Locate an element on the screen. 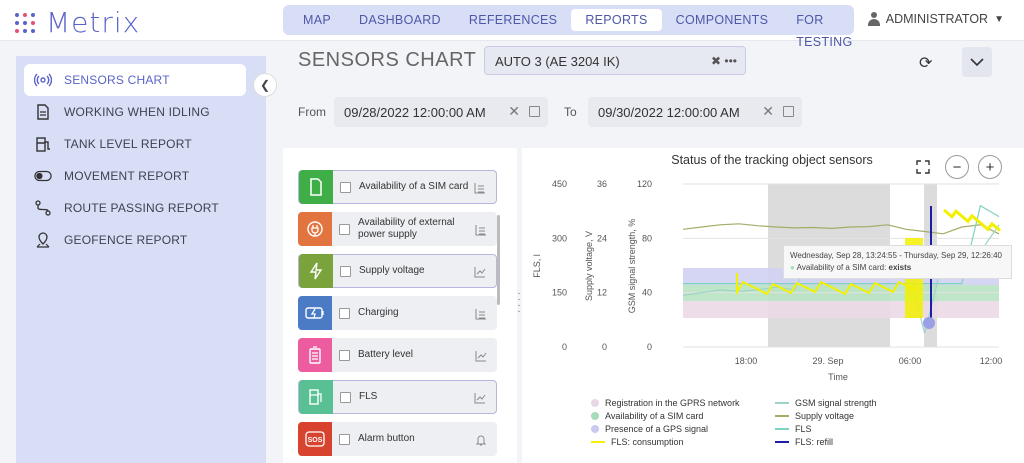 Image resolution: width=1024 pixels, height=463 pixels. chevron-left-icon: ❮ is located at coordinates (265, 85).